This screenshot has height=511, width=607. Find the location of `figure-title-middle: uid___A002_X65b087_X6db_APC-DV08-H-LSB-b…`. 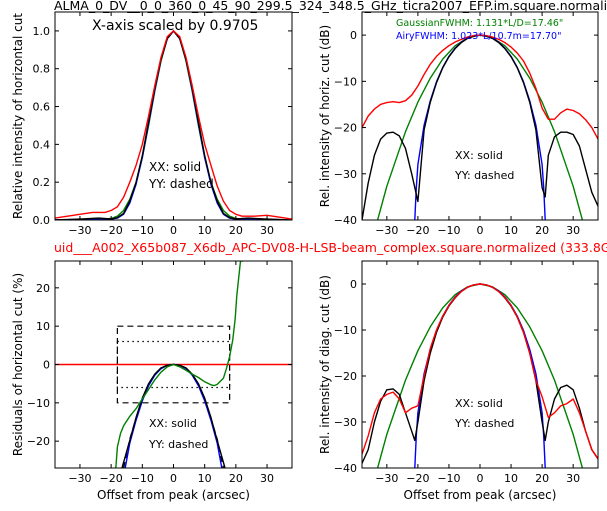

figure-title-middle: uid___A002_X65b087_X6db_APC-DV08-H-LSB-b… is located at coordinates (330, 247).